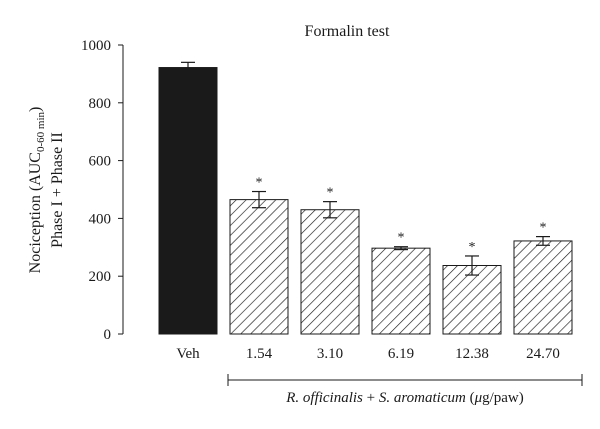  Describe the element at coordinates (401, 238) in the screenshot. I see `significance-marker-6.19: *` at that location.